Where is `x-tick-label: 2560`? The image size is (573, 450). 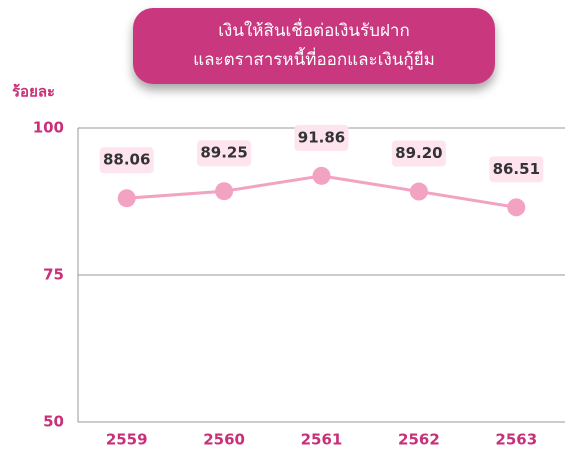
x-tick-label: 2560 is located at coordinates (224, 440).